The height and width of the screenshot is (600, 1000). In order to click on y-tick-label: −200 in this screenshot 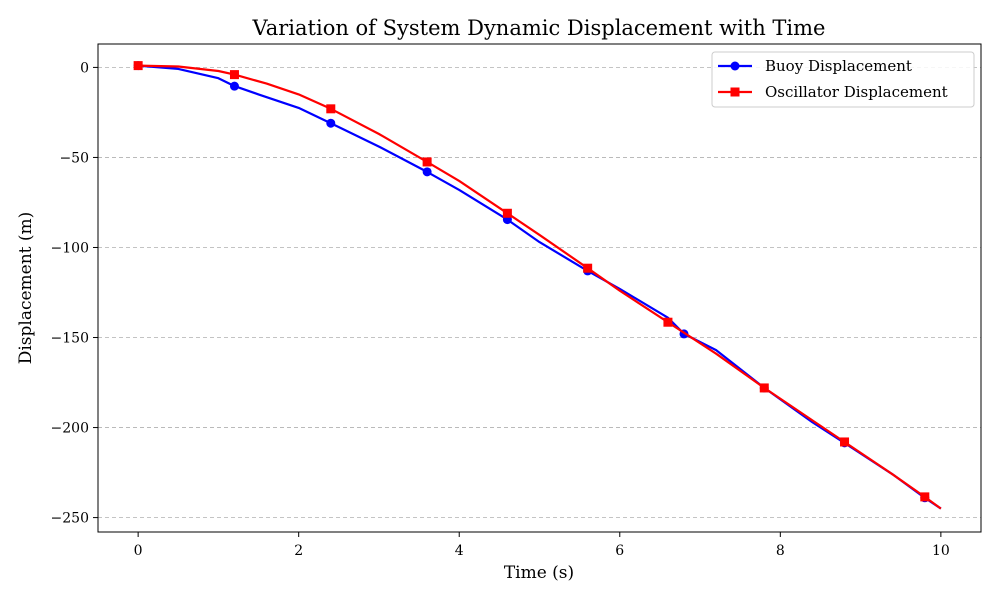, I will do `click(70, 429)`.